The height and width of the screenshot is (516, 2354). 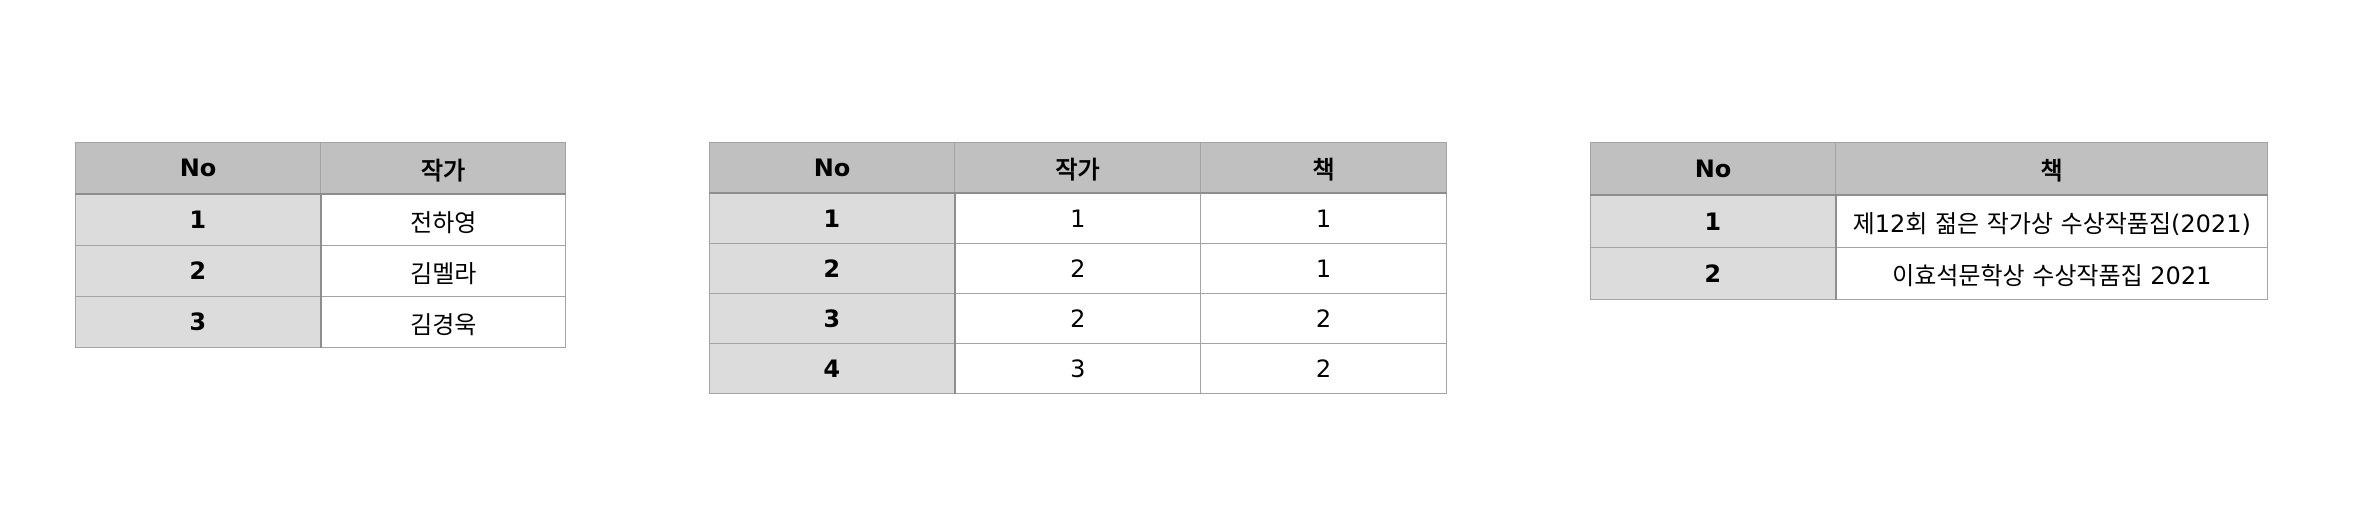 I want to click on table-row: 2 이효석문학상 수상작품집 2021, so click(x=1929, y=273).